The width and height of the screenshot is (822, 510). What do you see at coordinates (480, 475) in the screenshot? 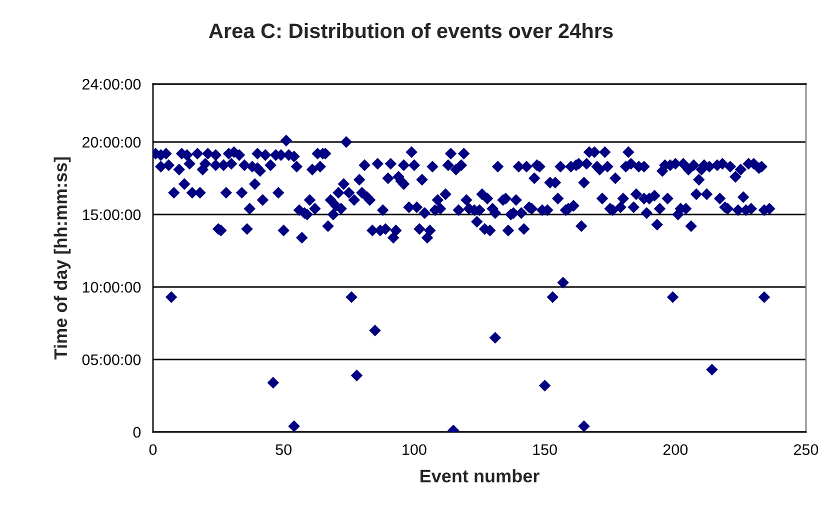
I see `x-axis-title: Event number` at bounding box center [480, 475].